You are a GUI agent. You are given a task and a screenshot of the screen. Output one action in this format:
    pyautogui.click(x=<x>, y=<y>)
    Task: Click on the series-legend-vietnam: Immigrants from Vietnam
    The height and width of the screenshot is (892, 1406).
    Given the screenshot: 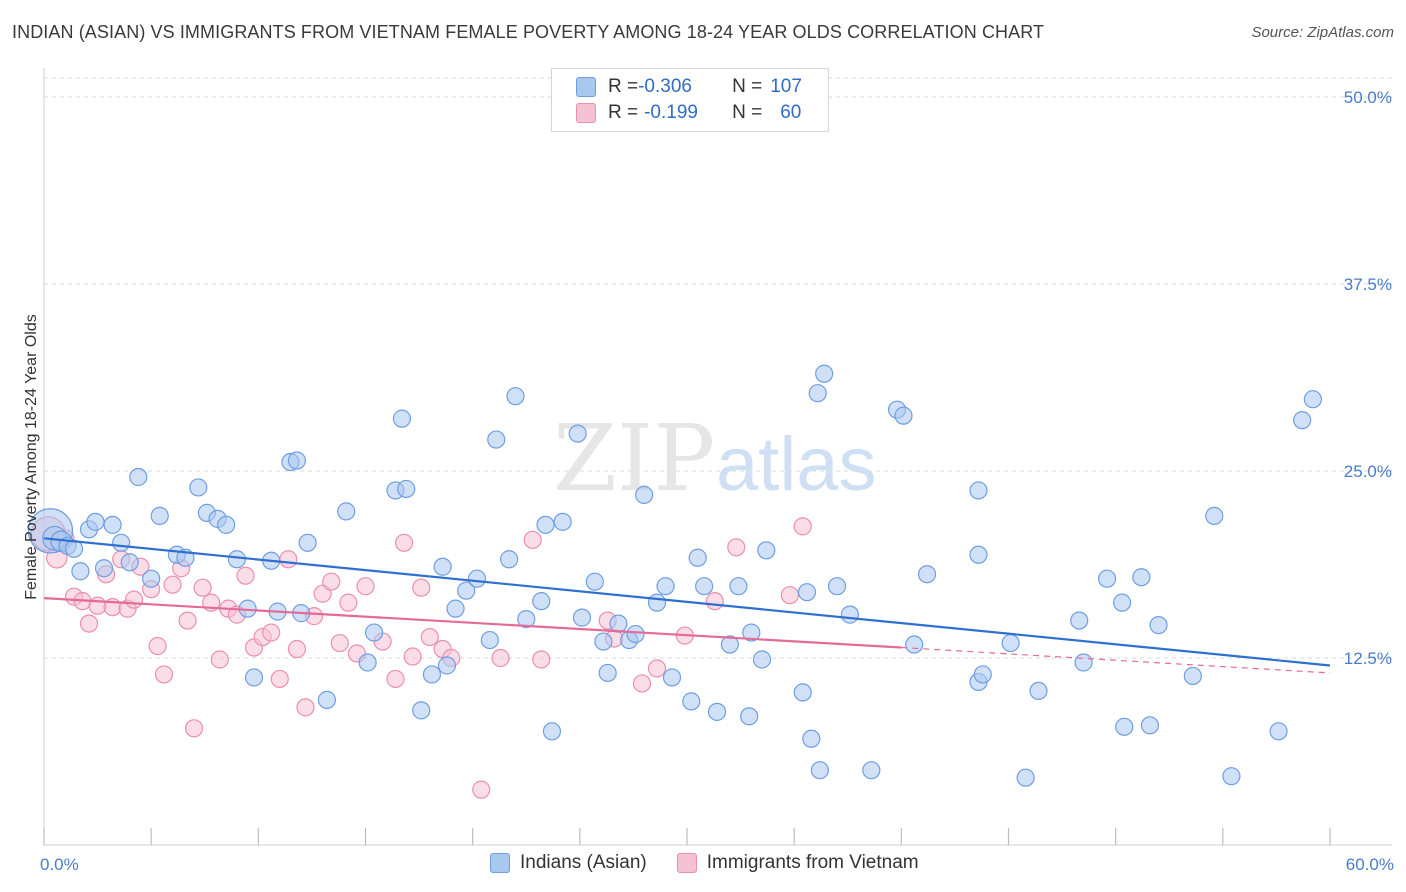 What is the action you would take?
    pyautogui.click(x=797, y=863)
    